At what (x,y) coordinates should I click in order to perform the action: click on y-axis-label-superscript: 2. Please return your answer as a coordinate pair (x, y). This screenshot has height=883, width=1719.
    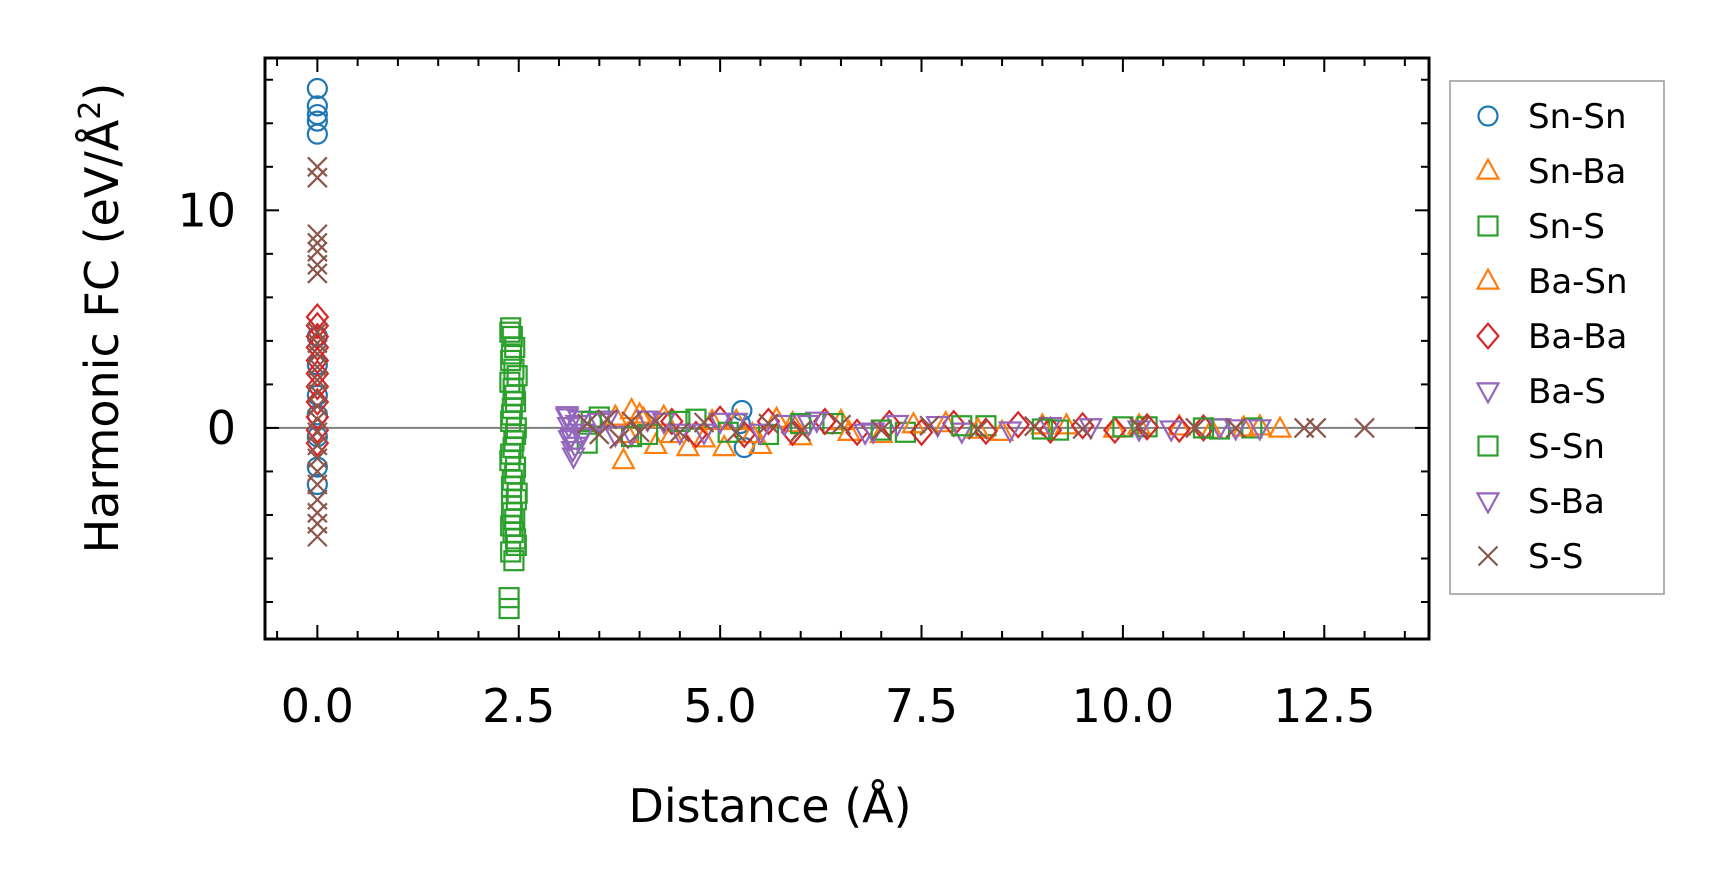
    Looking at the image, I should click on (90, 110).